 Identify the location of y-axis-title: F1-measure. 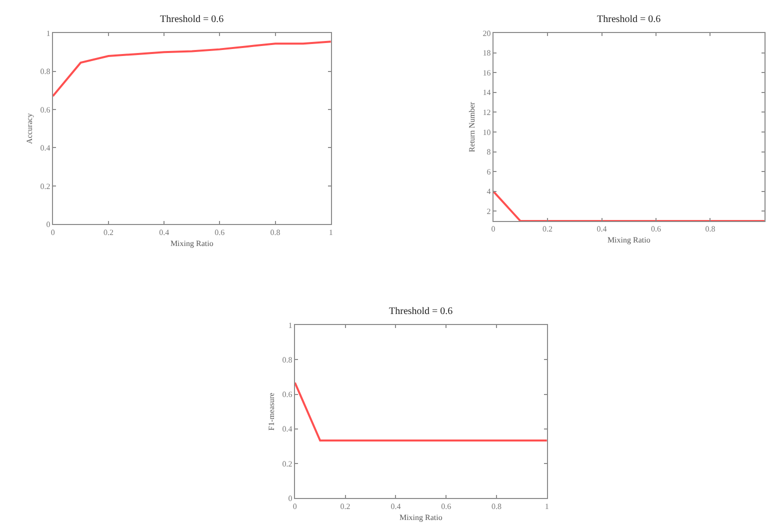
(271, 411).